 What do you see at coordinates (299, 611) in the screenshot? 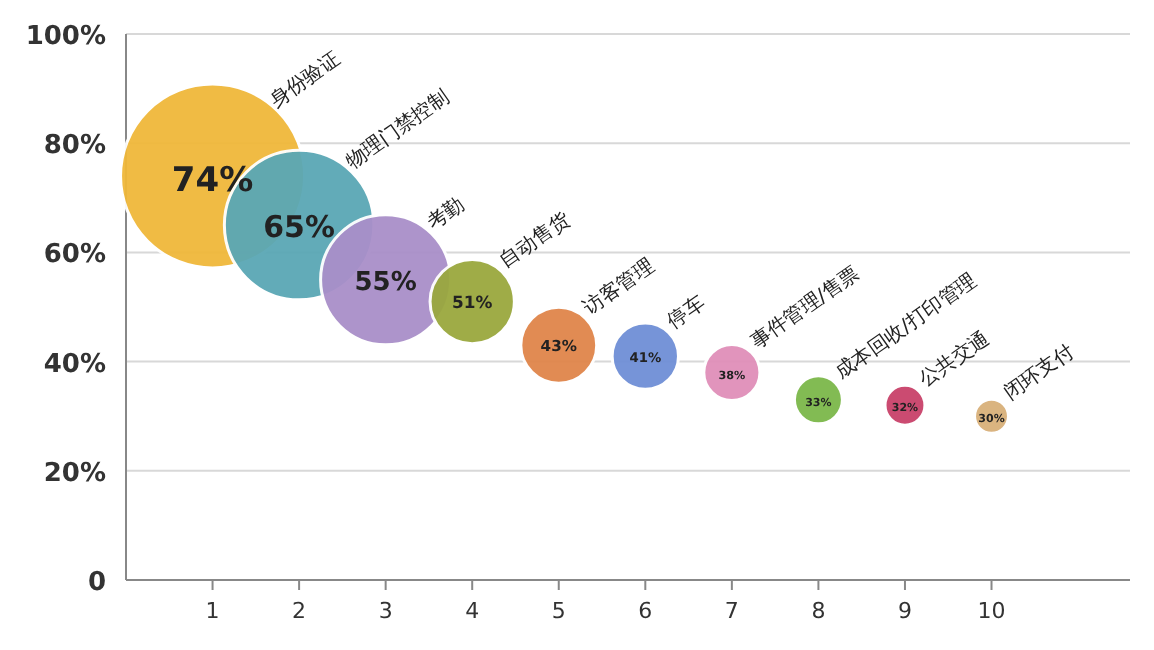
I see `x-tick-label: 2` at bounding box center [299, 611].